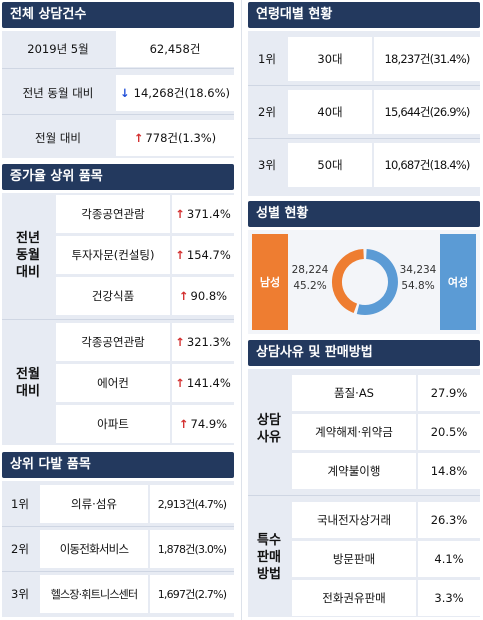  I want to click on top-rank: 3위, so click(20, 594).